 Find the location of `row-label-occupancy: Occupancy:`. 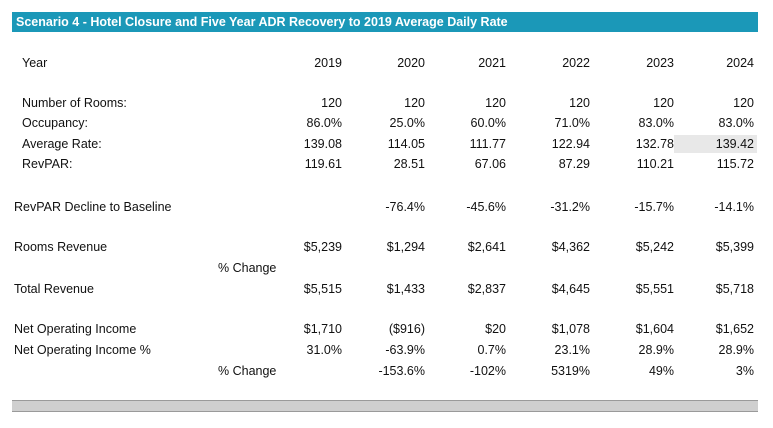

row-label-occupancy: Occupancy: is located at coordinates (55, 123).